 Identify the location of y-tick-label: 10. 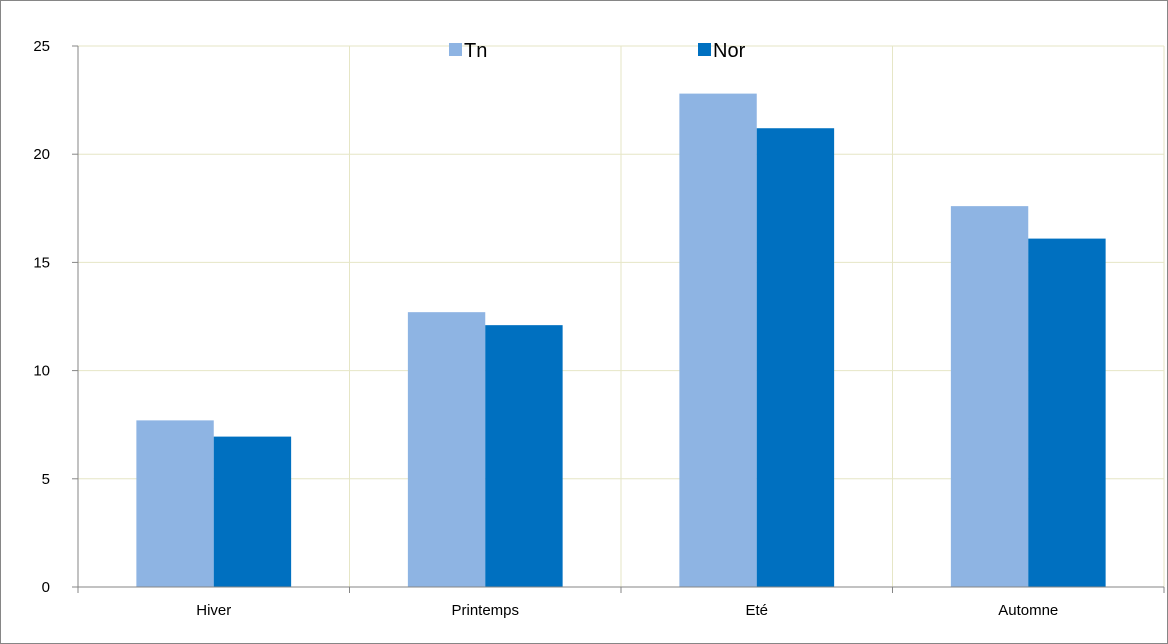
(41, 371).